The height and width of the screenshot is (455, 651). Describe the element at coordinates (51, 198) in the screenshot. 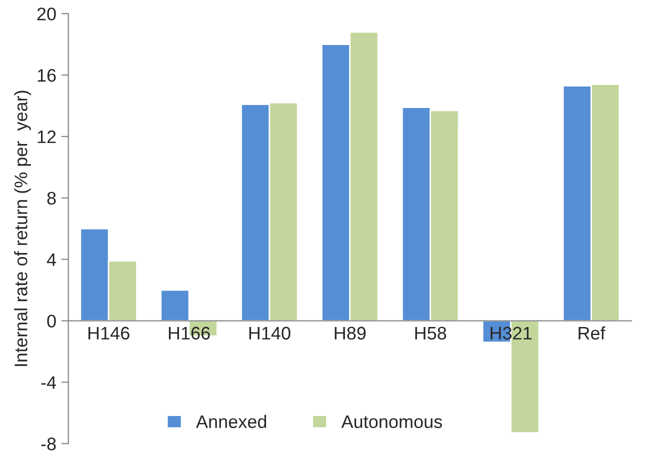

I see `y-tick-label: 8` at that location.